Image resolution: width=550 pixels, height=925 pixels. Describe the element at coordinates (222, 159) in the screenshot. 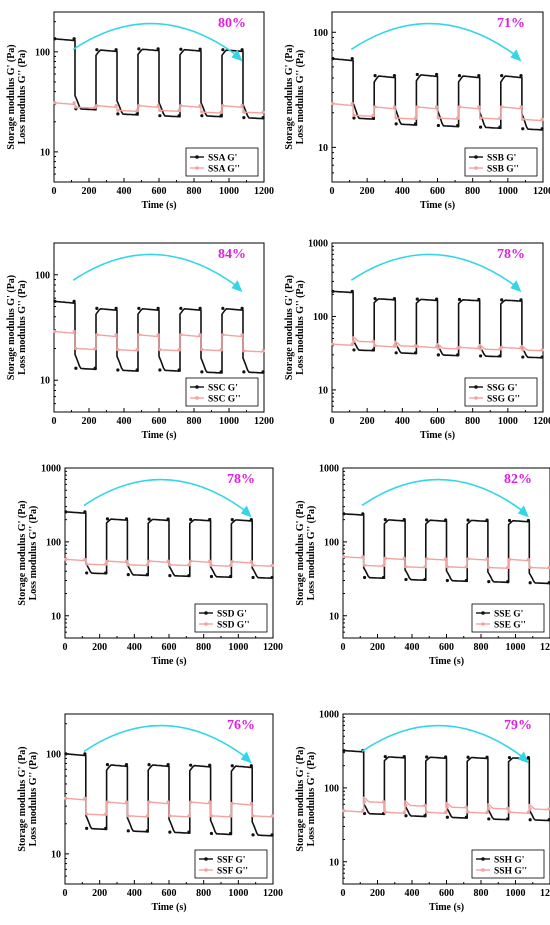

I see `legend-label: SSA G'` at that location.